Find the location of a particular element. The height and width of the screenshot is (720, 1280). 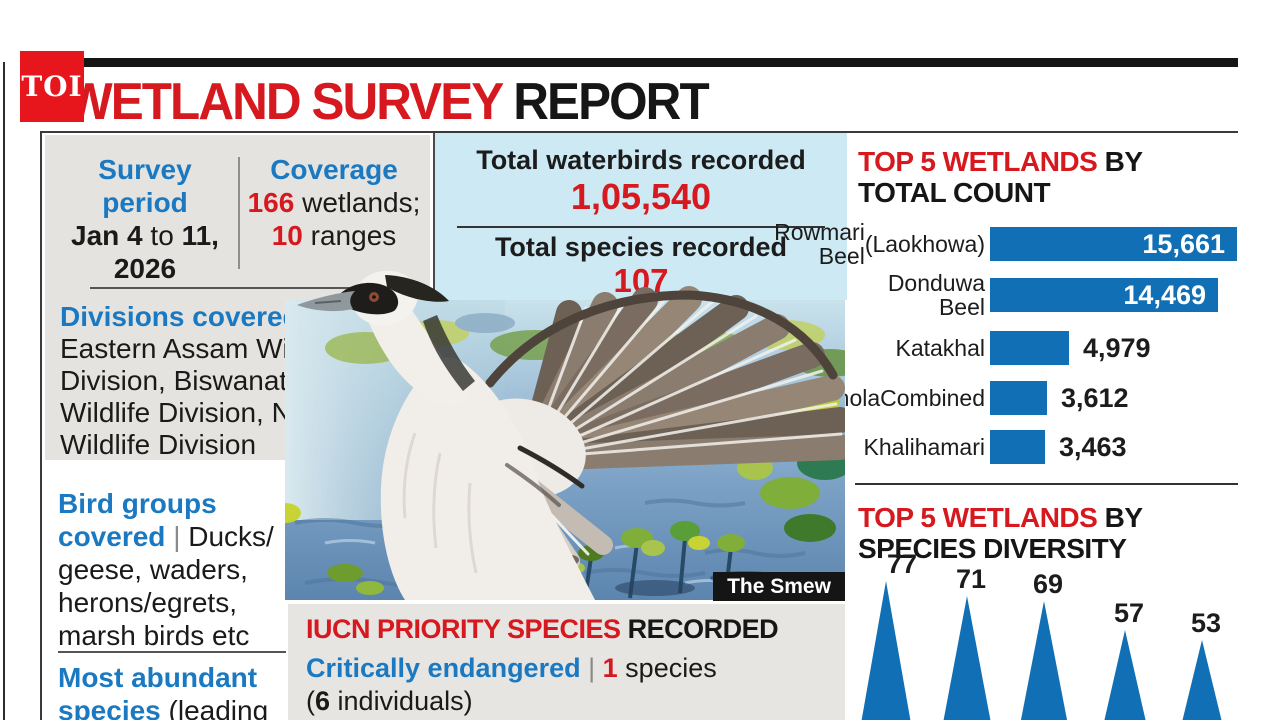

peak-value: 71 is located at coordinates (971, 579).